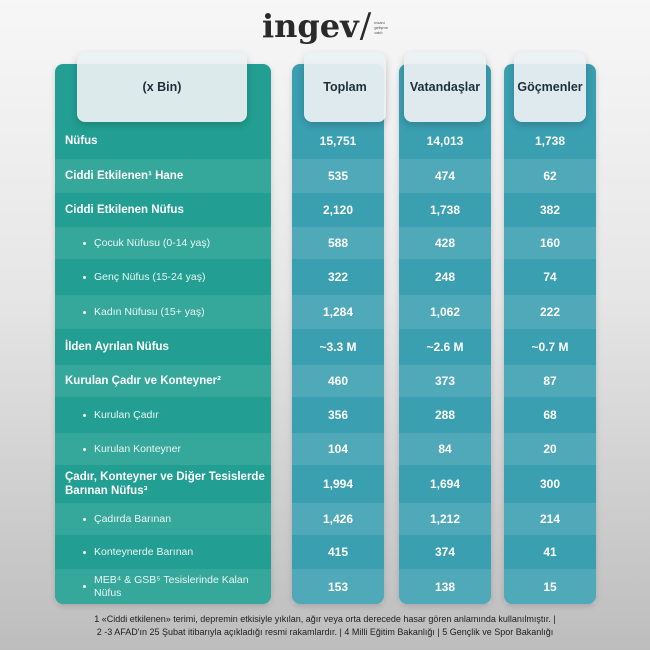 The width and height of the screenshot is (650, 650). I want to click on table-row: Kurulan Çadır 356 288 68, so click(325, 415).